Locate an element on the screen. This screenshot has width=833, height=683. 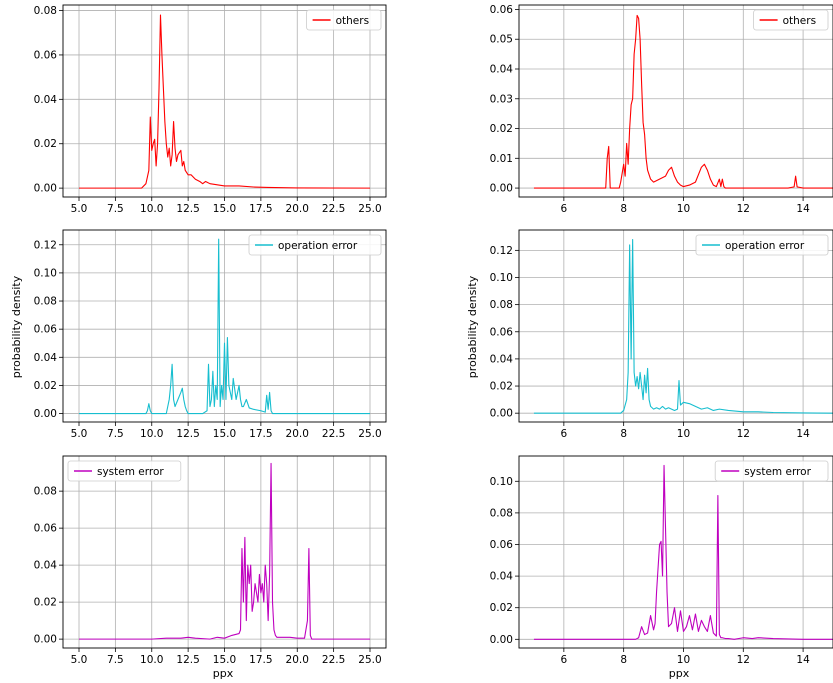
legend-left-others: others is located at coordinates (344, 20).